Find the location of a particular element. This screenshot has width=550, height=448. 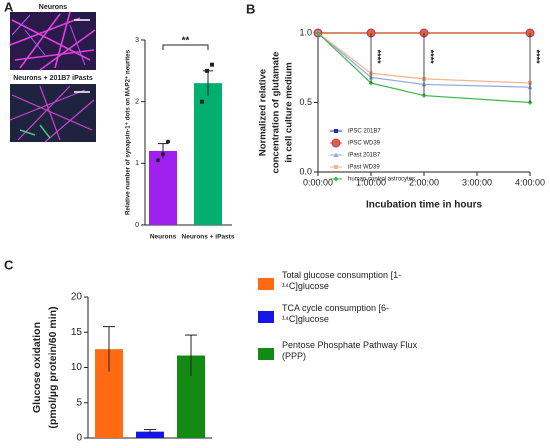

legend-label: iPast WD39 is located at coordinates (364, 168).